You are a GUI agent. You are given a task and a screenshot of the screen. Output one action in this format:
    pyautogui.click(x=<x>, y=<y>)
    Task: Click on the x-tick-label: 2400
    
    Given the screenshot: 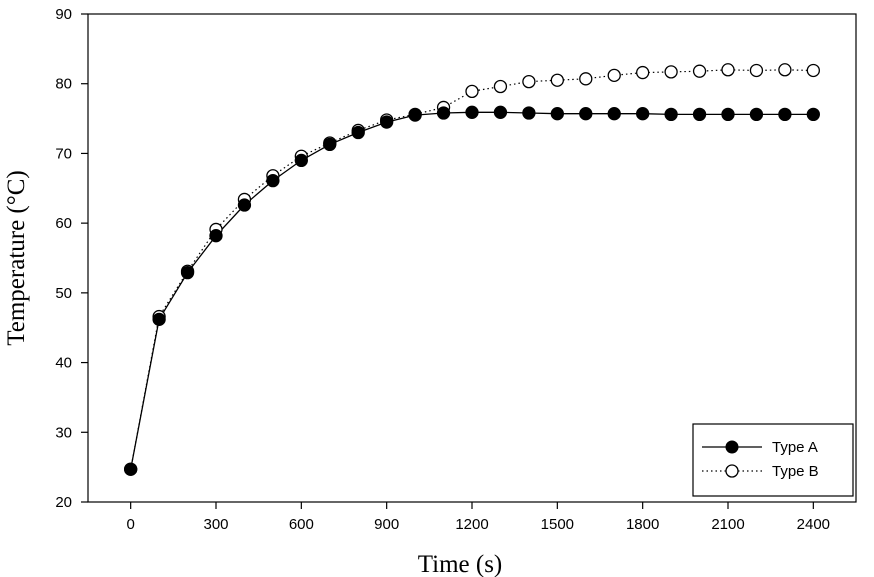 What is the action you would take?
    pyautogui.click(x=813, y=524)
    